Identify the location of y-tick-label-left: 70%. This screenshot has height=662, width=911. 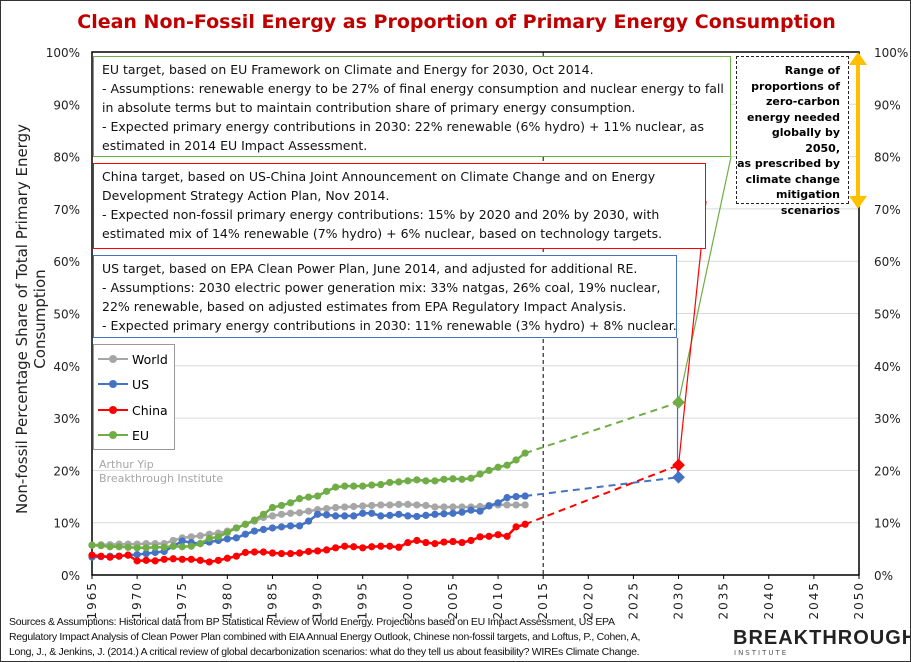
(66, 210).